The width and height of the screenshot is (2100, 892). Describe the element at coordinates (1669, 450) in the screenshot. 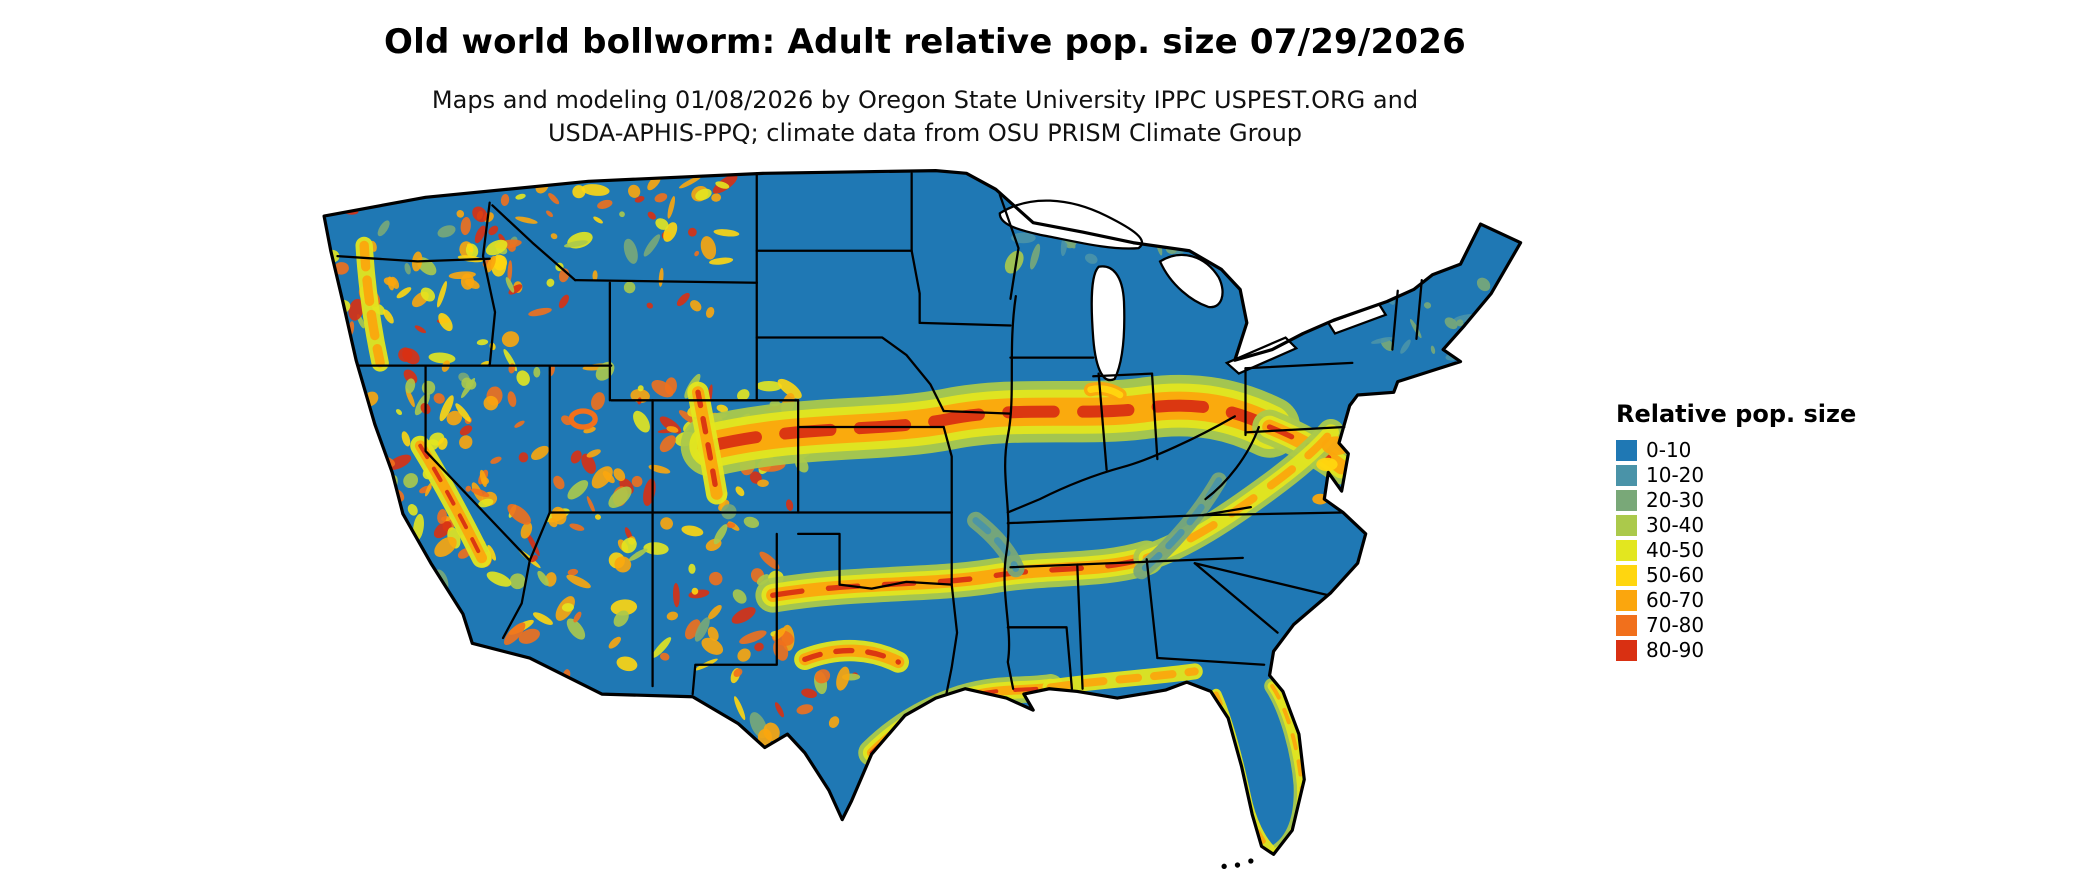

I see `legend-label: 0-10` at that location.